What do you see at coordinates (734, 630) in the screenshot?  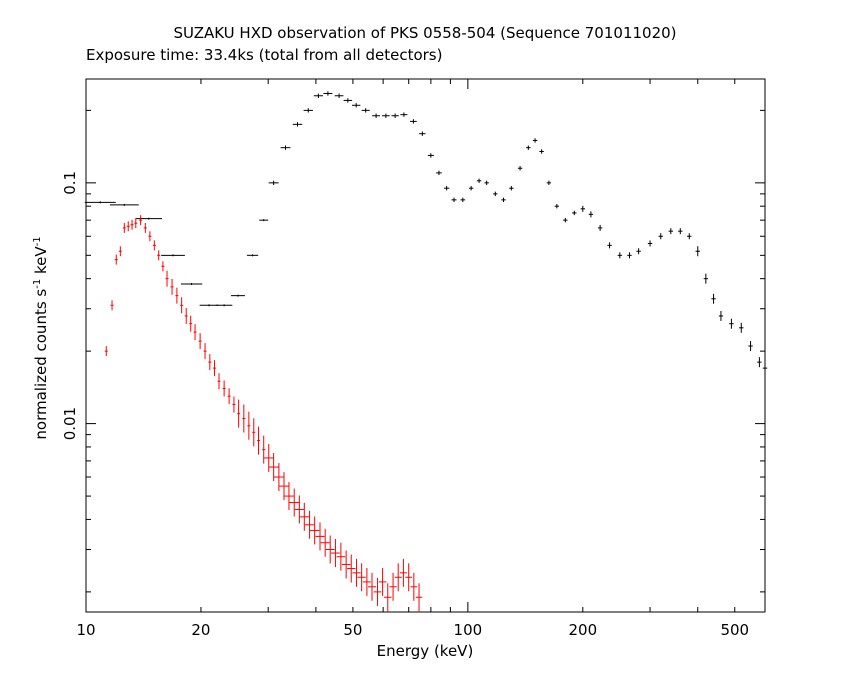 I see `x-tick-label: 500` at bounding box center [734, 630].